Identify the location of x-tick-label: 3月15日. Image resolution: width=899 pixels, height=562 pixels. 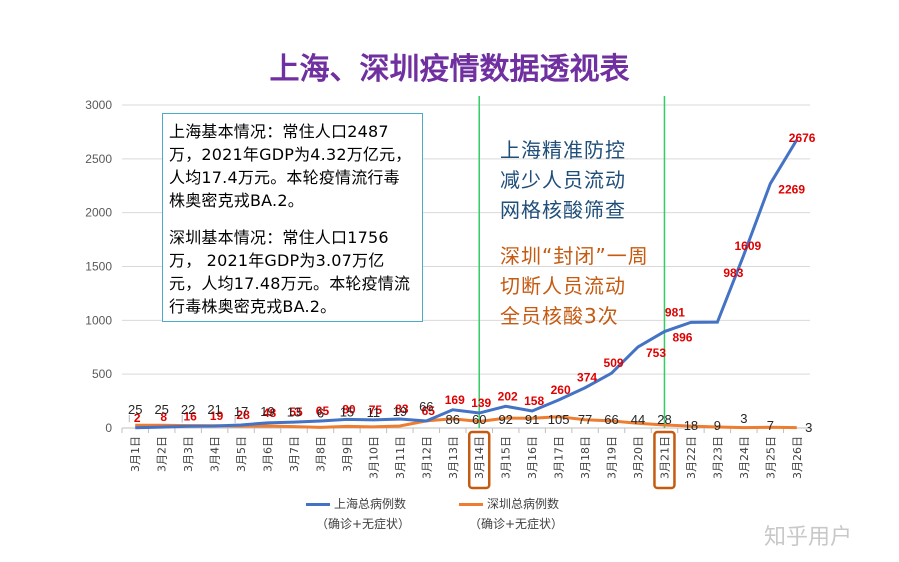
(506, 457).